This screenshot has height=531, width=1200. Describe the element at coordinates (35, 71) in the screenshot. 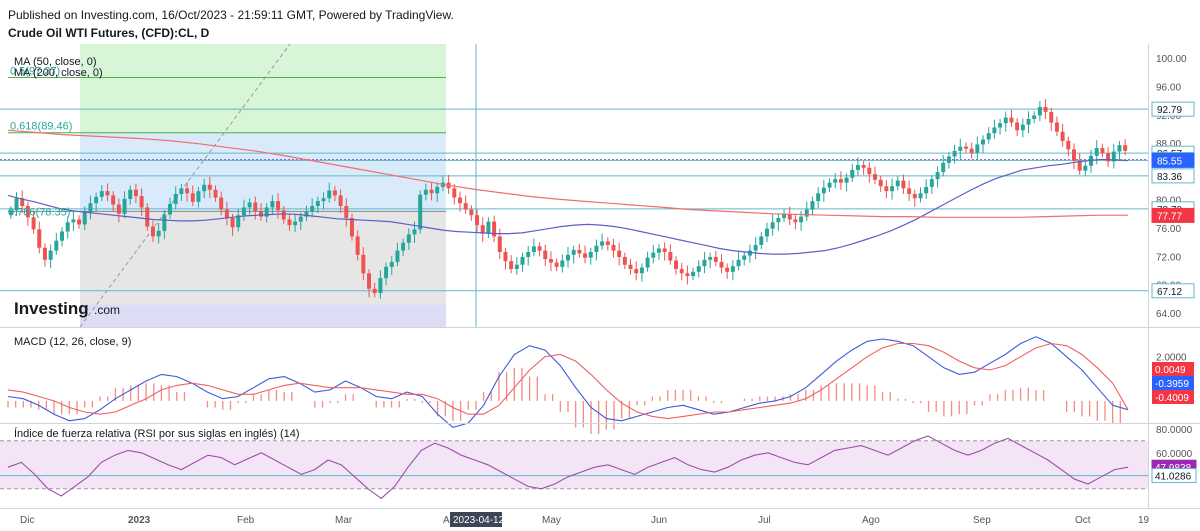

I see `fib-label: 0.5(97.27)` at that location.